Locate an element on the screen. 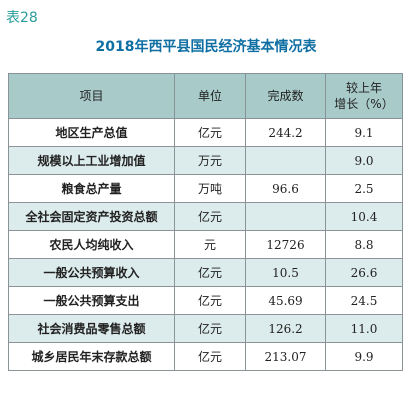  row-unit: 万元 is located at coordinates (210, 160).